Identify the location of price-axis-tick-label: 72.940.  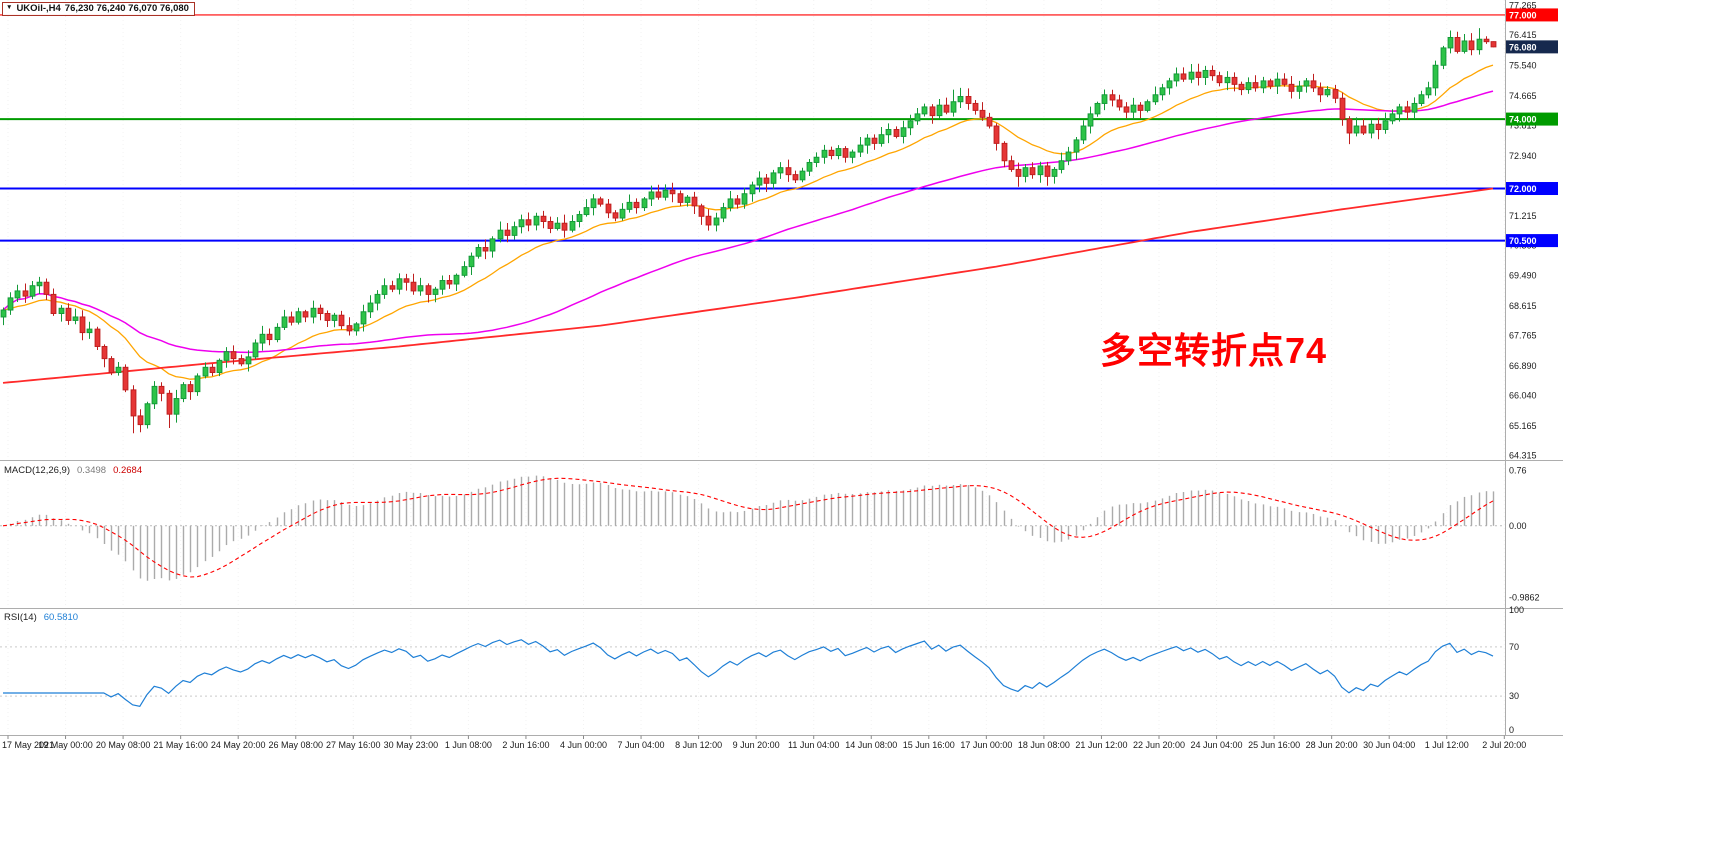
(1523, 156).